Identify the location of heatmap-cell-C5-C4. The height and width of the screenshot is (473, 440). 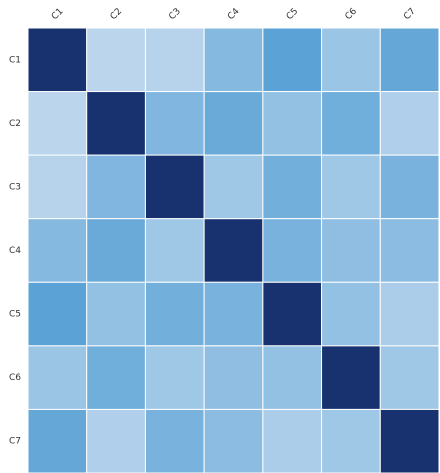
(233, 314).